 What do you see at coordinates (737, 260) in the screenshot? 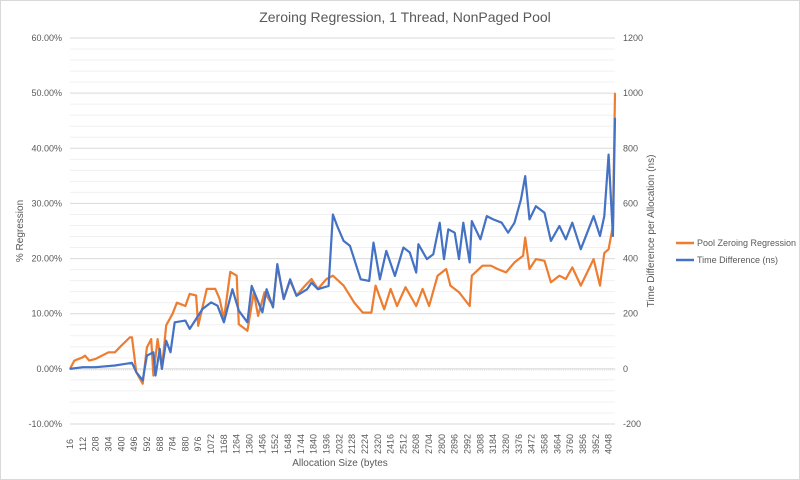
I see `legend-label-time-difference: Time Difference (ns)` at bounding box center [737, 260].